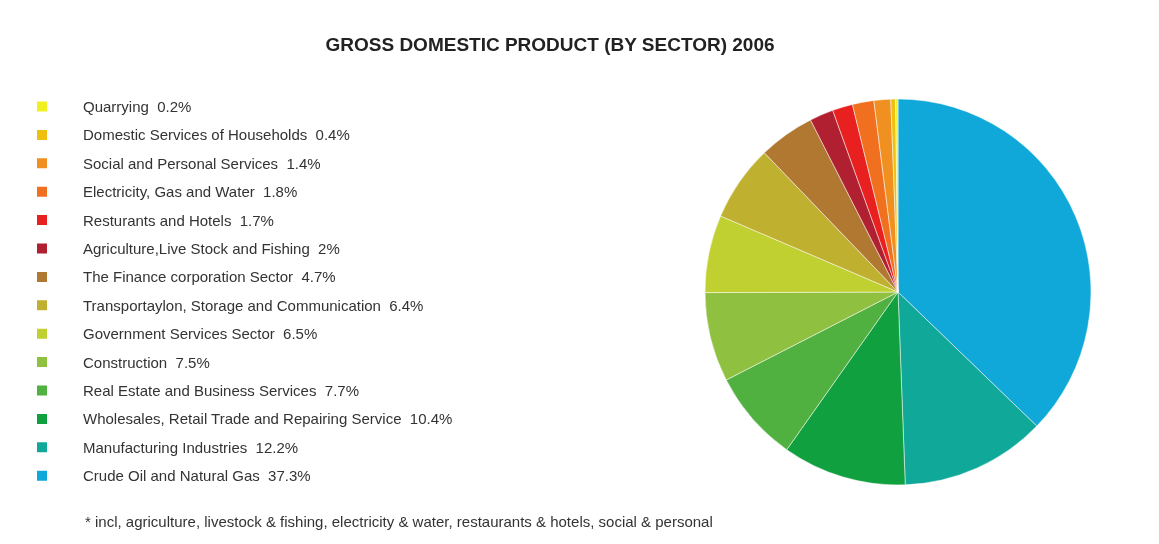  I want to click on legend-label: Transportaylon, Storage and Communication 6.4%, so click(253, 305).